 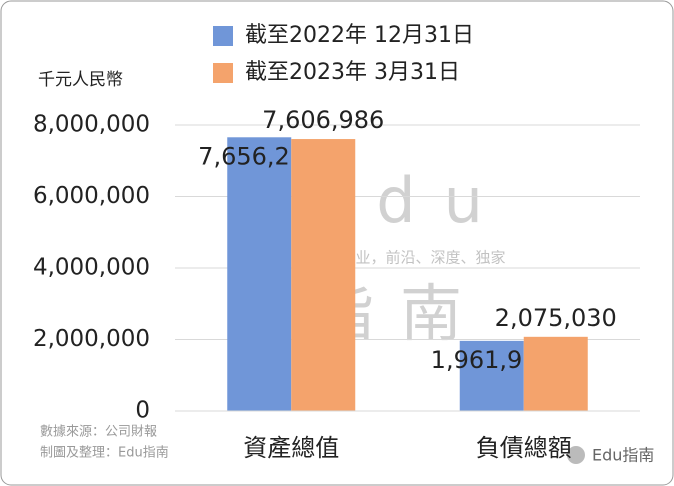 I want to click on legend-label: 截至2023年 3月31日, so click(x=352, y=72).